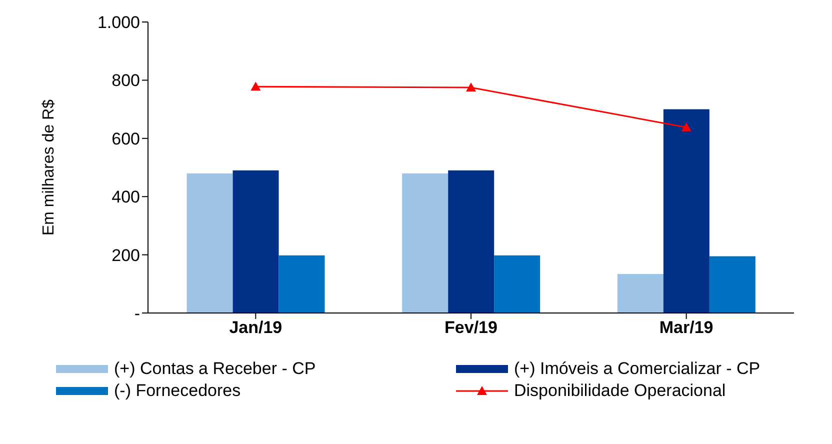 The image size is (832, 444). What do you see at coordinates (118, 22) in the screenshot?
I see `y-tick-label: 1.000` at bounding box center [118, 22].